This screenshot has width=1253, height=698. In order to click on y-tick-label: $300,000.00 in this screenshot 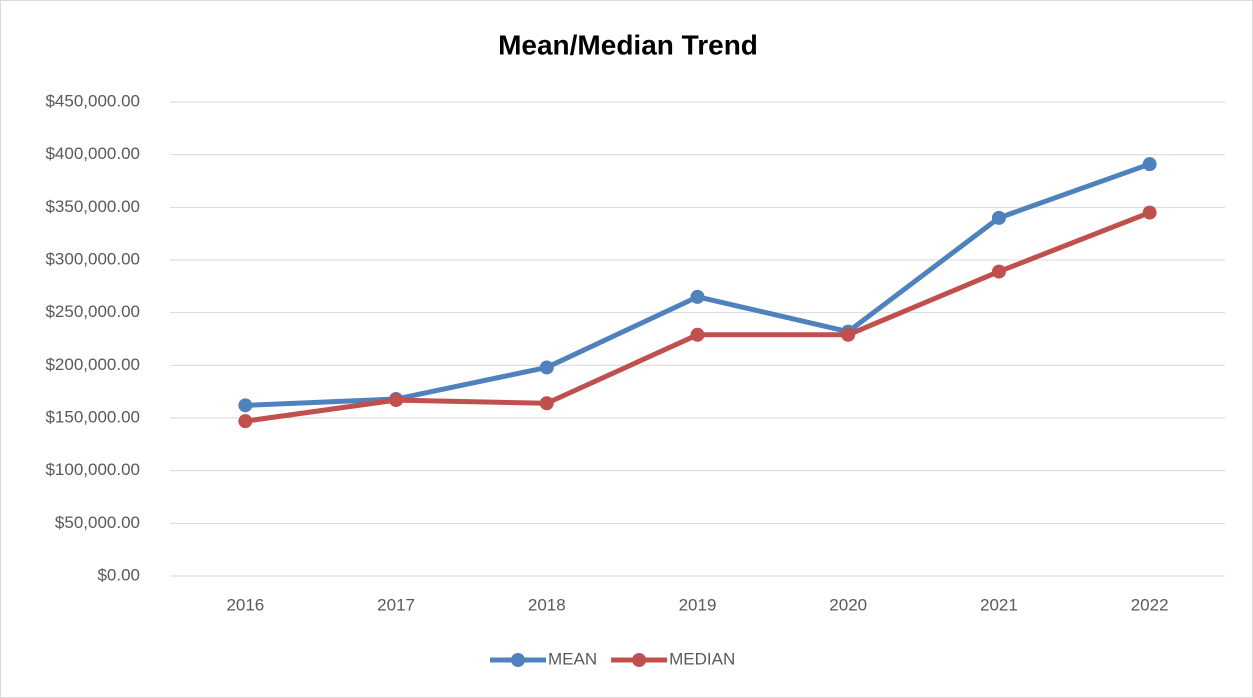, I will do `click(92, 258)`.